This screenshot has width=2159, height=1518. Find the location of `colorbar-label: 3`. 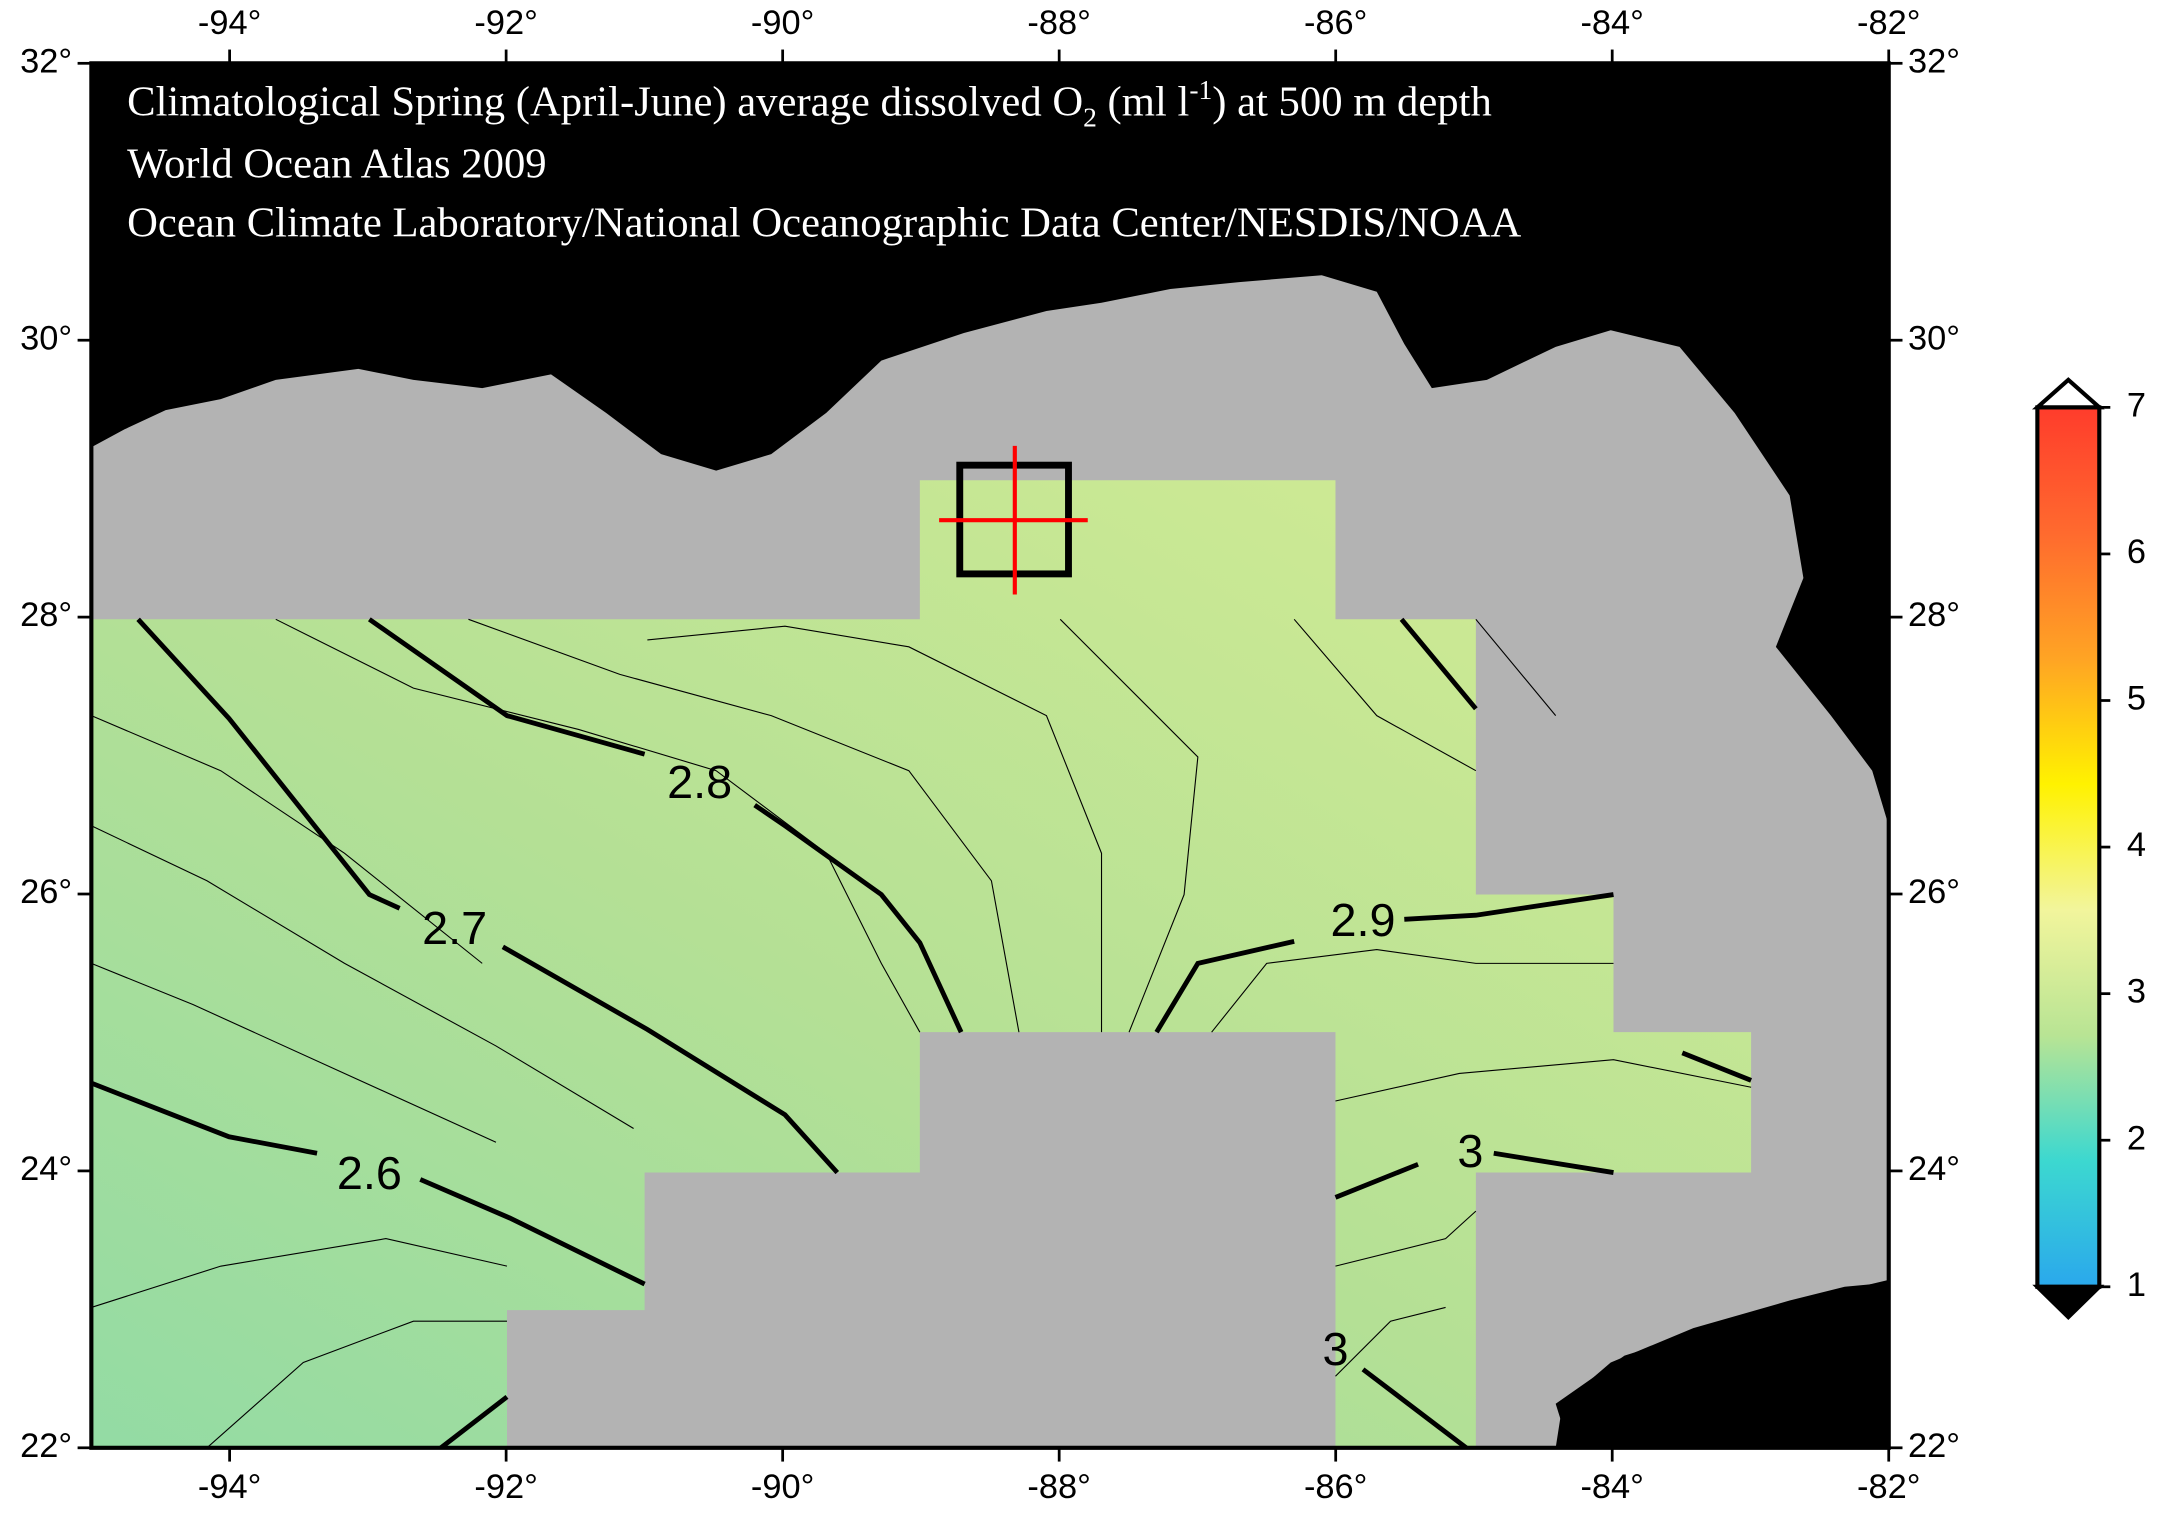

colorbar-label: 3 is located at coordinates (2136, 992).